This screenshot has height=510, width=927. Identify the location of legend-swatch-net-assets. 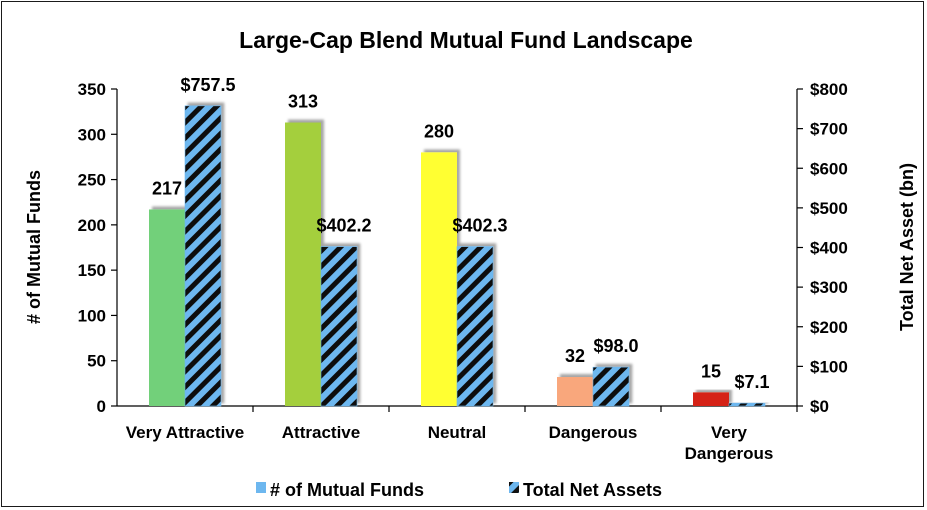
(514, 487).